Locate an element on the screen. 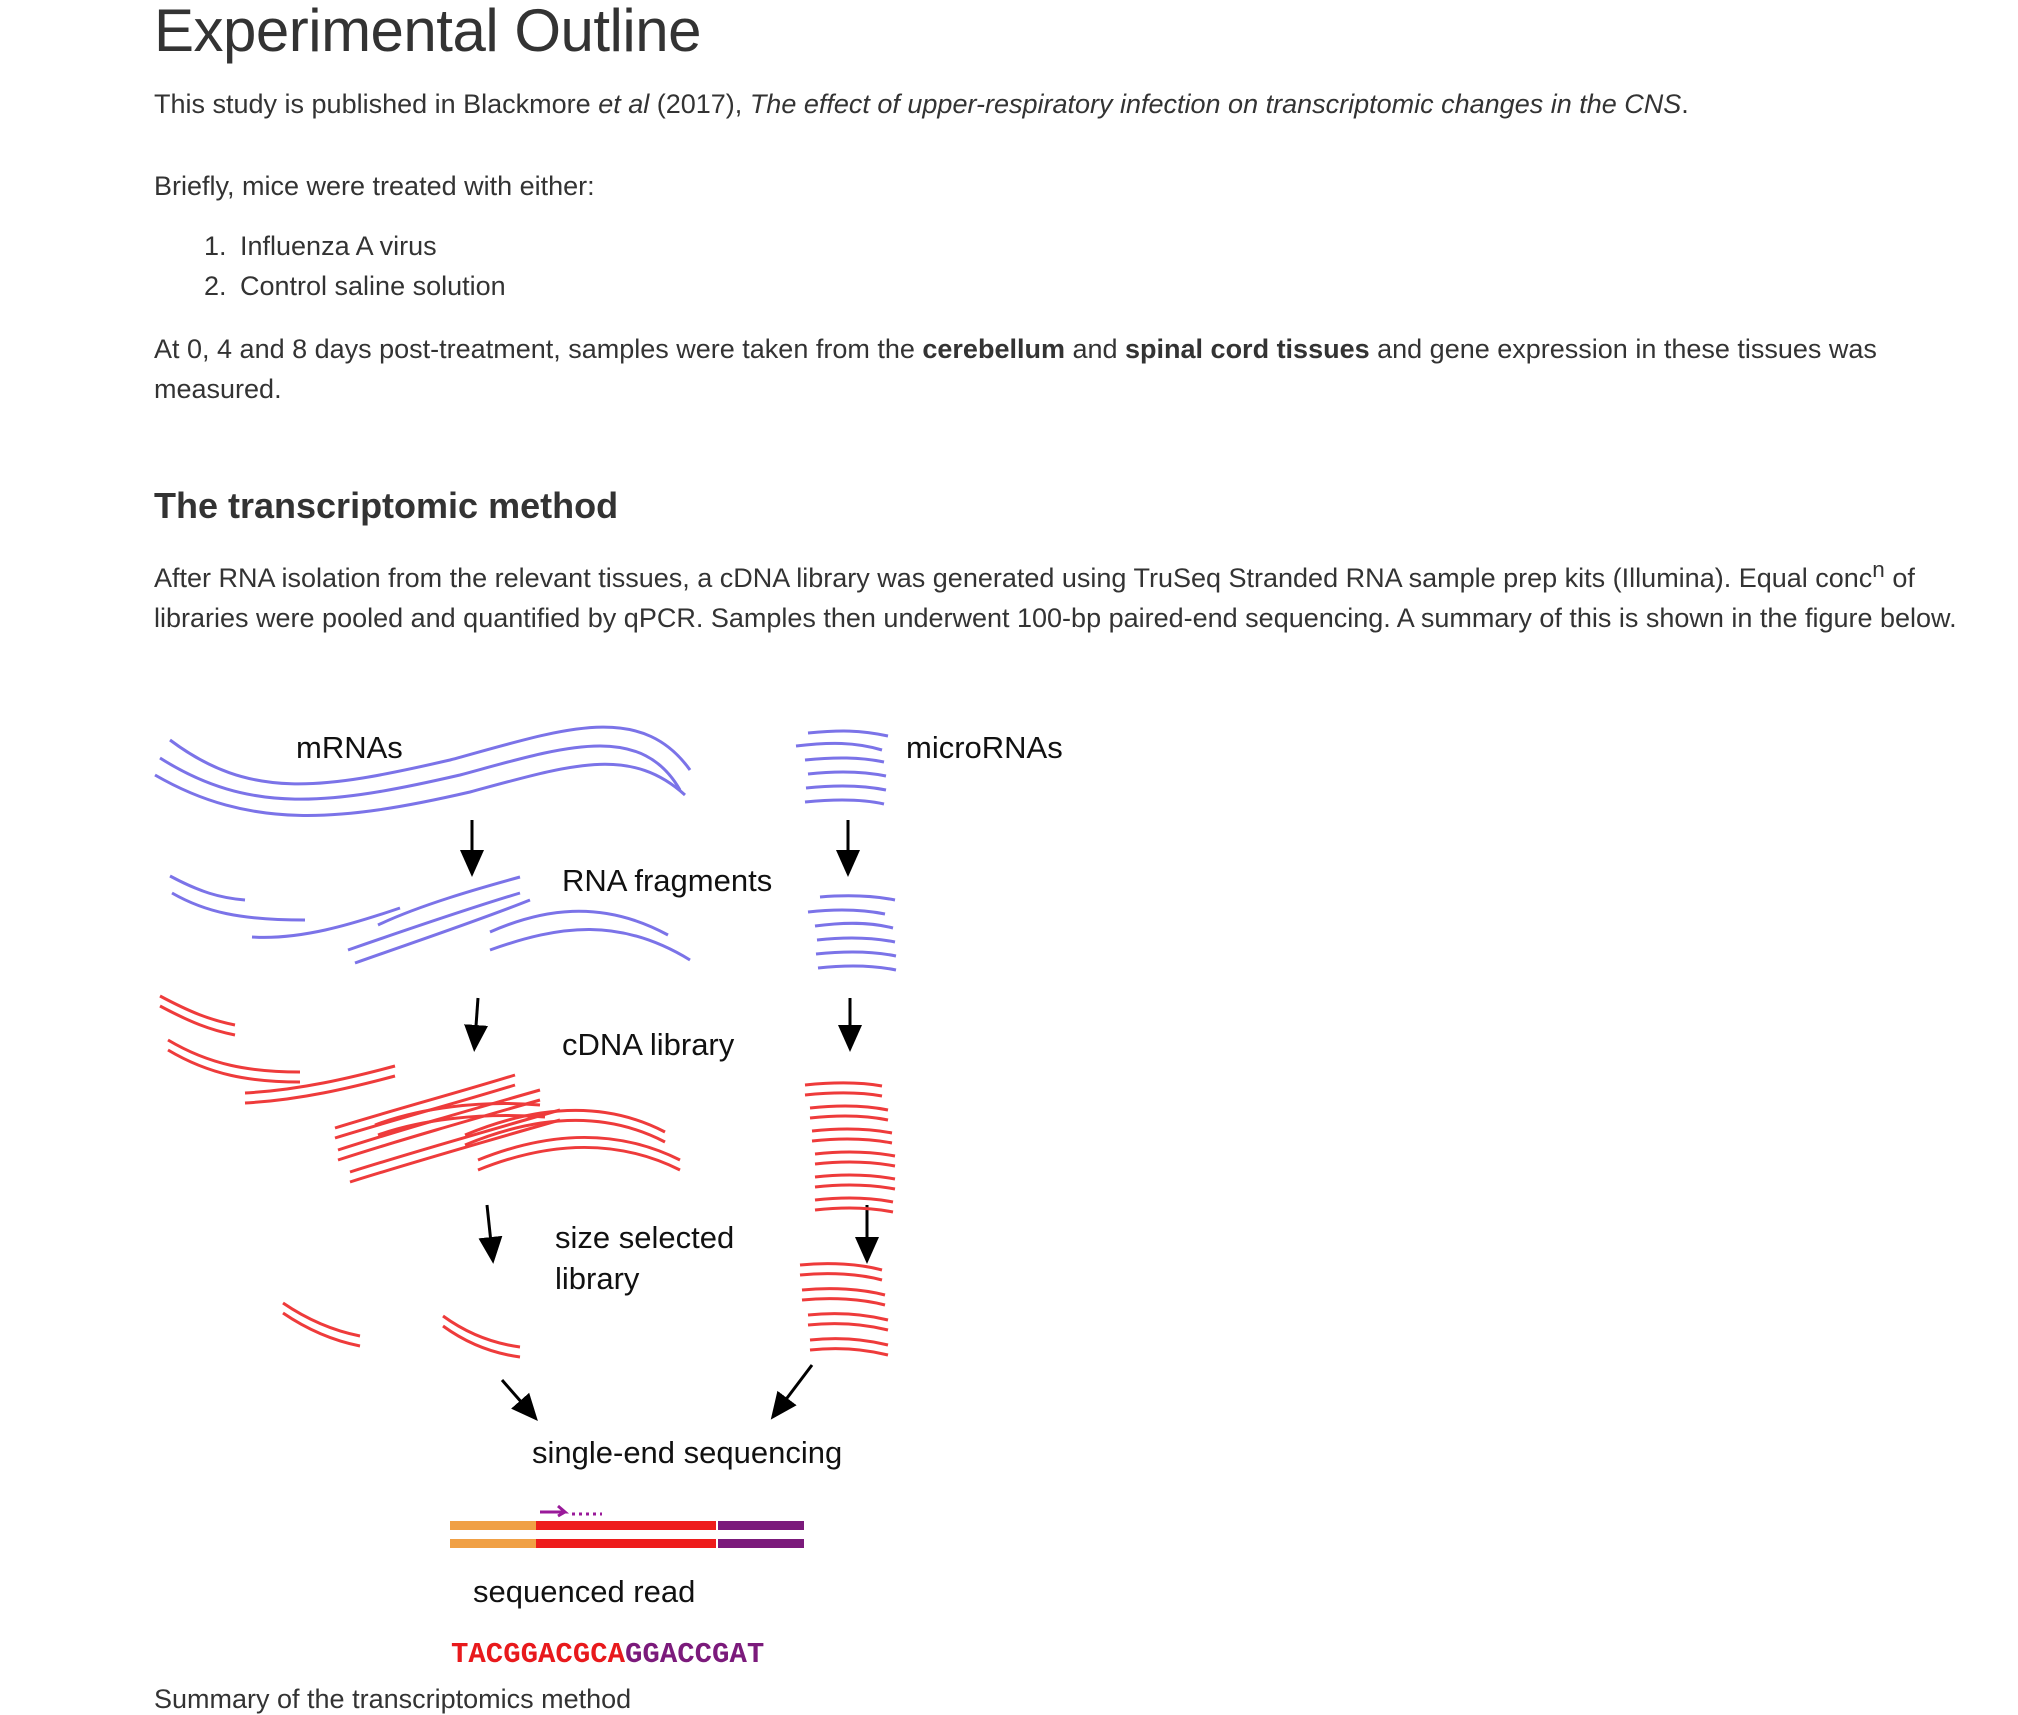  sampling-text: and is located at coordinates (1095, 349).